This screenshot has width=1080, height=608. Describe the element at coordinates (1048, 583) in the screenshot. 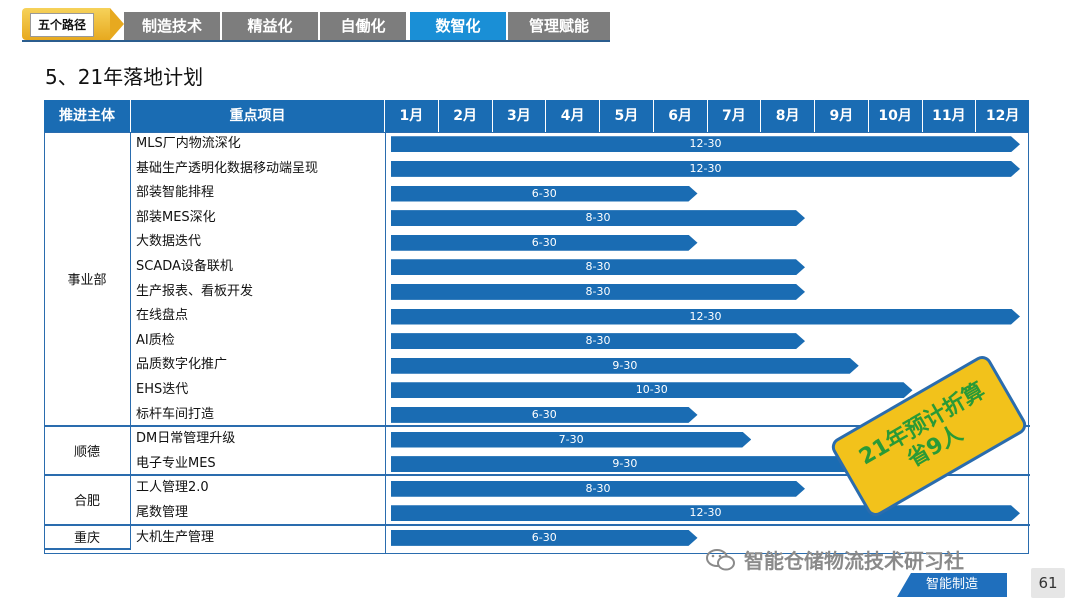

I see `page-number: 61` at that location.